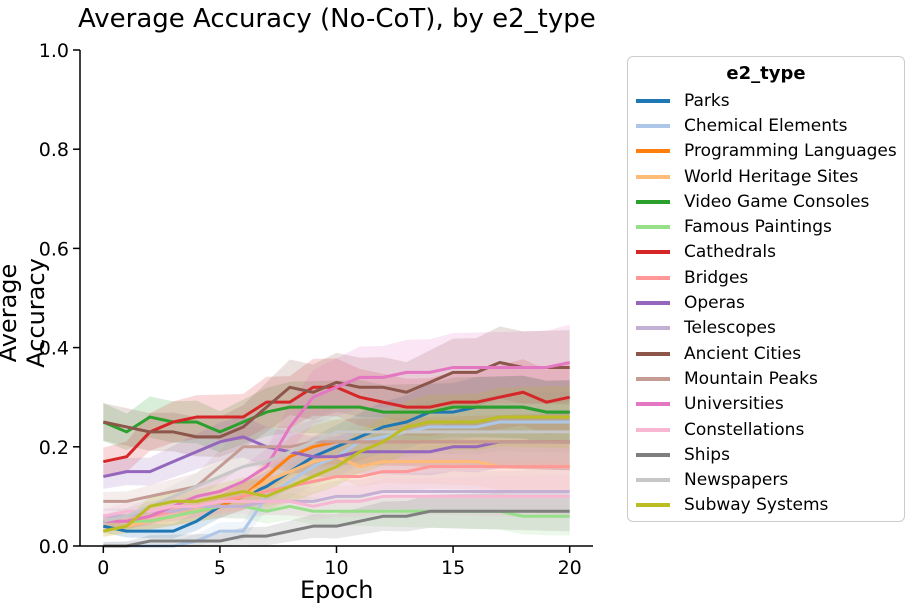 The width and height of the screenshot is (914, 613). Describe the element at coordinates (336, 419) in the screenshot. I see `series-line-video-game-consoles` at that location.